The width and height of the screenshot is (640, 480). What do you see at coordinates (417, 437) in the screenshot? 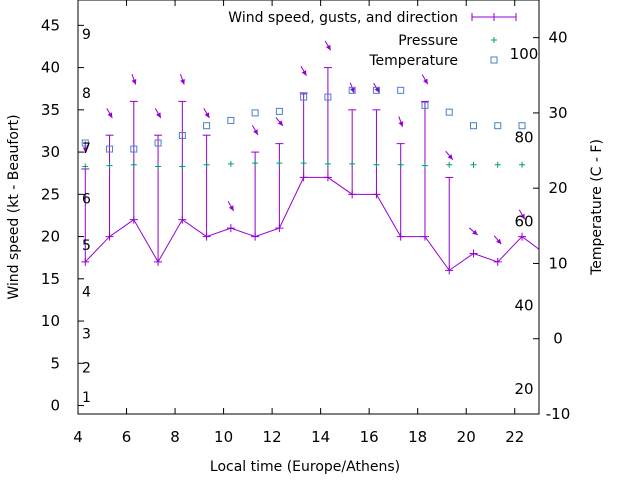
I see `x-tick-label: 18` at bounding box center [417, 437].